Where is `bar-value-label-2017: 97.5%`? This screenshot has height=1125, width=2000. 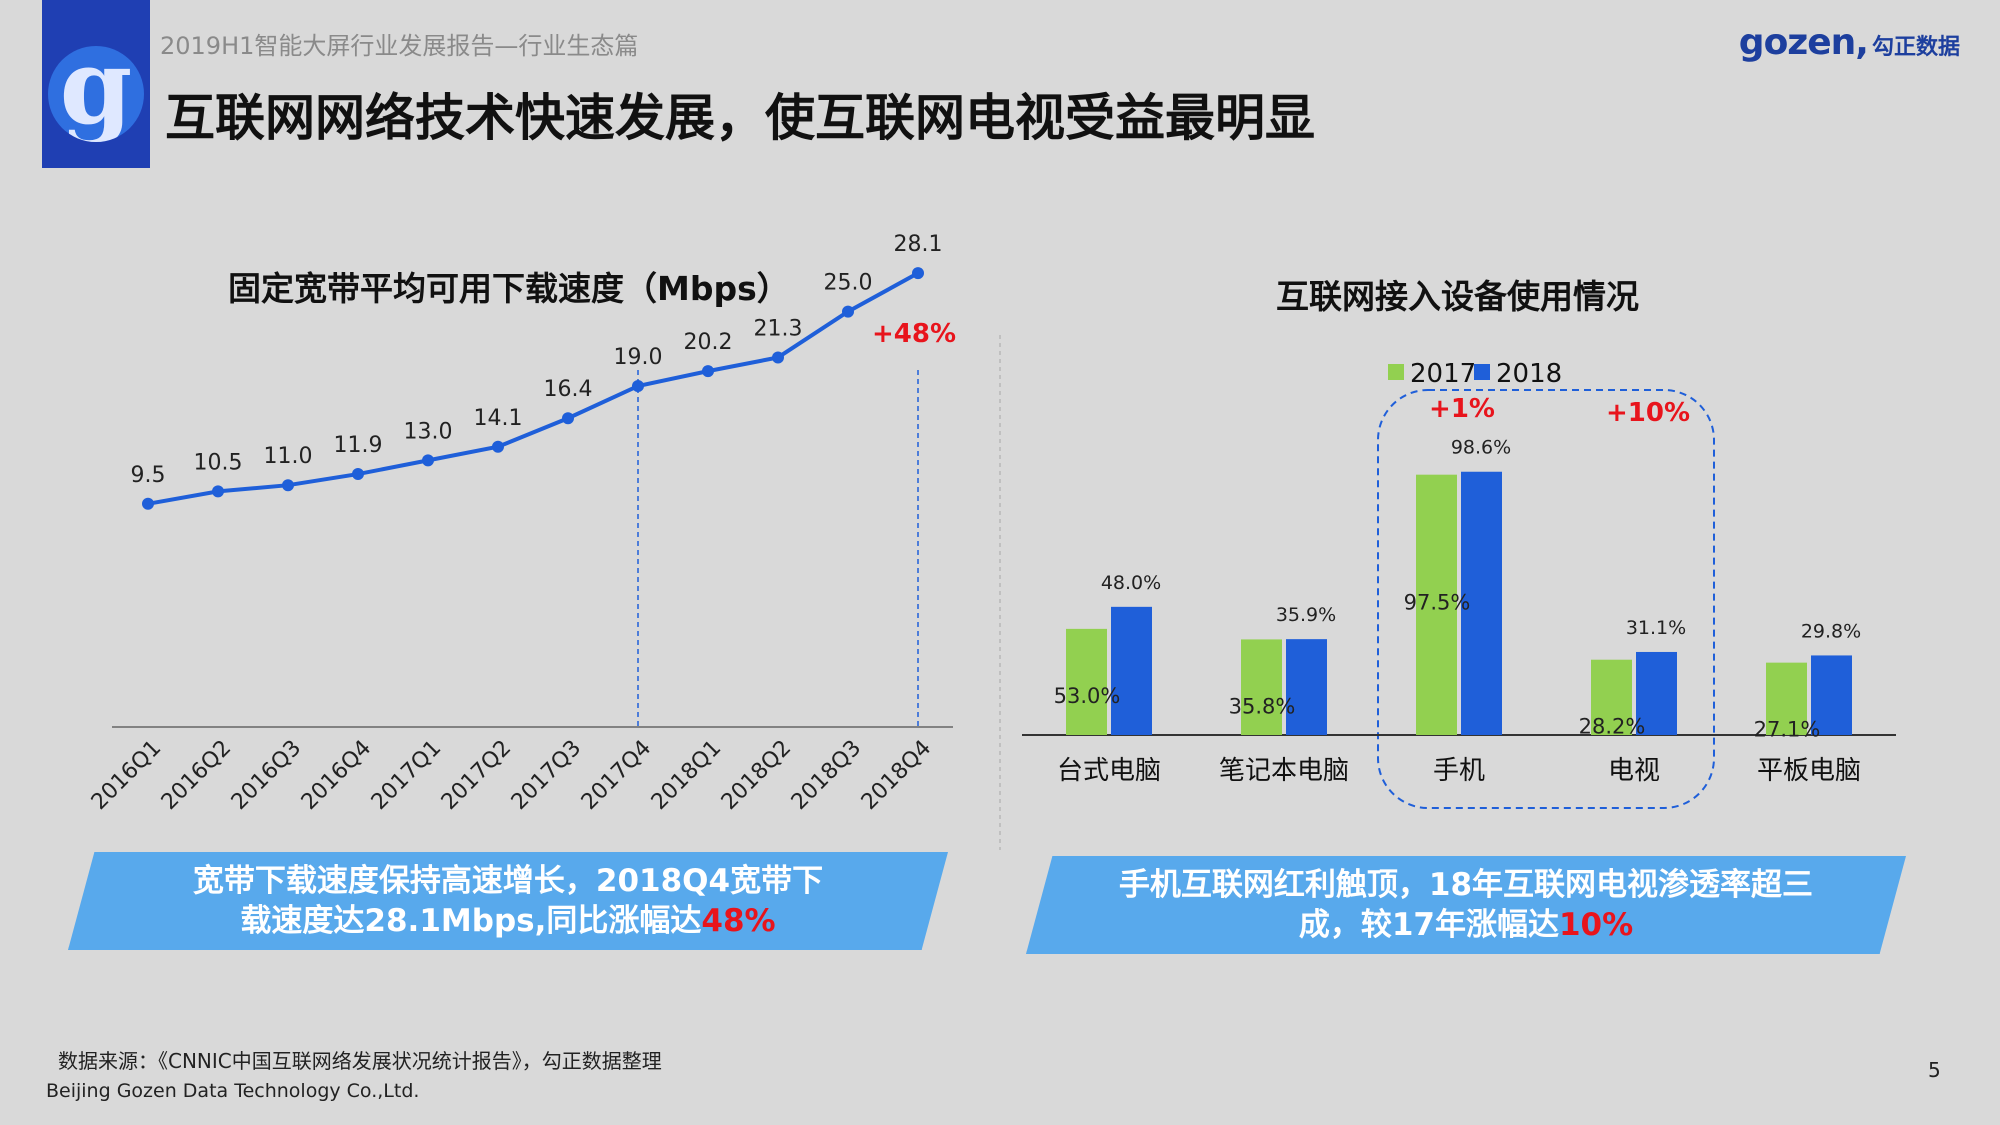 bar-value-label-2017: 97.5% is located at coordinates (1437, 603).